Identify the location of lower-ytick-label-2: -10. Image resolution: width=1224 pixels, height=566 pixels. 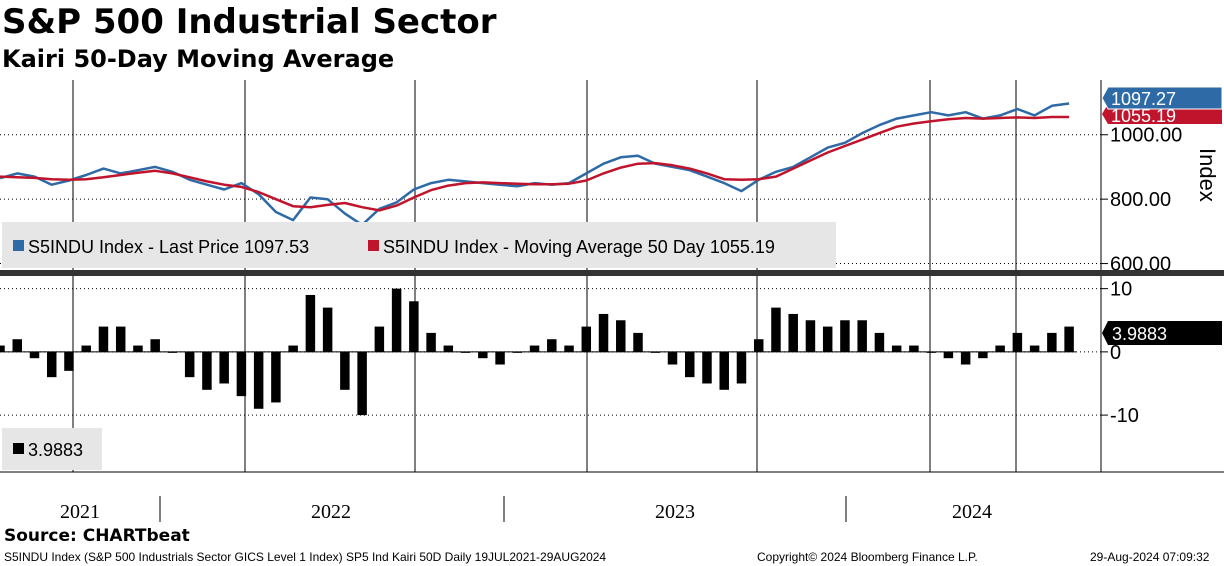
(1124, 416).